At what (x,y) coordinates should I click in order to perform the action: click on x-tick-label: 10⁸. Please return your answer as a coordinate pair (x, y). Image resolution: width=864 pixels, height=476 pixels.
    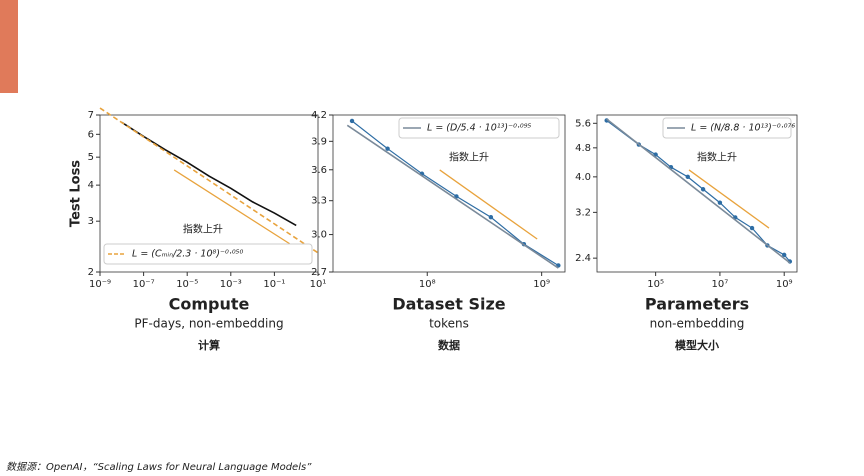
    Looking at the image, I should click on (427, 284).